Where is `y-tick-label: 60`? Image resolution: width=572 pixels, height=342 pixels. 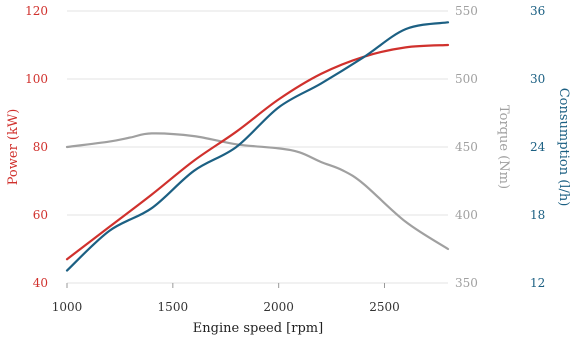 y-tick-label: 60 is located at coordinates (40, 215).